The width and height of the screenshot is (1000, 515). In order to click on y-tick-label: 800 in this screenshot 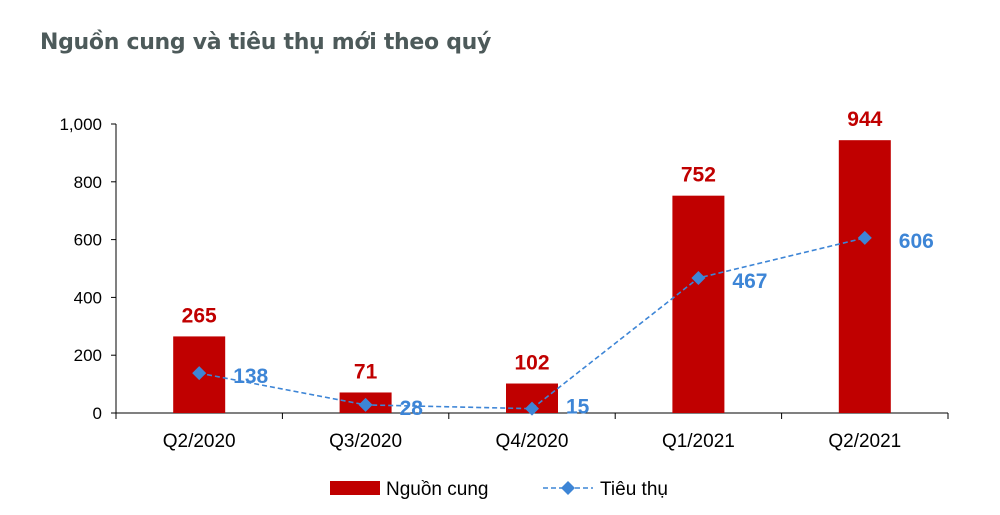, I will do `click(88, 182)`.